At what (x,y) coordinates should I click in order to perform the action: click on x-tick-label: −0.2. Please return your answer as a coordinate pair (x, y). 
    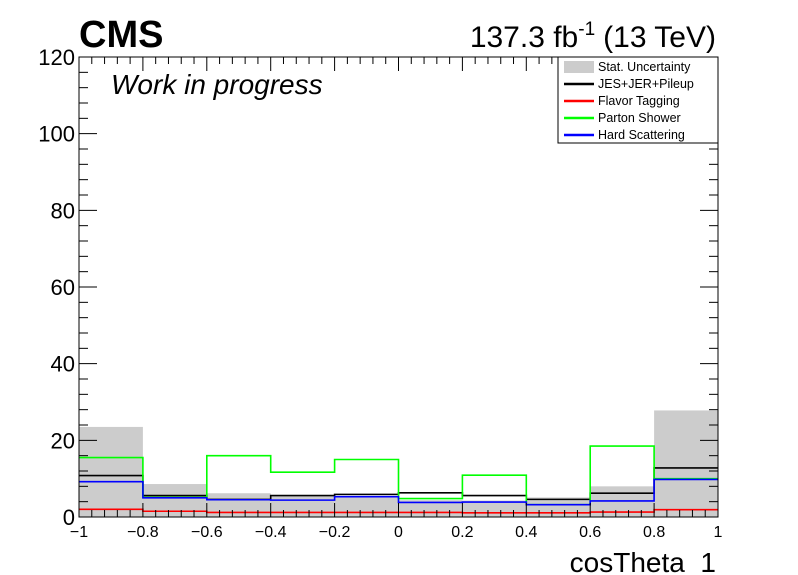
    Looking at the image, I should click on (335, 532).